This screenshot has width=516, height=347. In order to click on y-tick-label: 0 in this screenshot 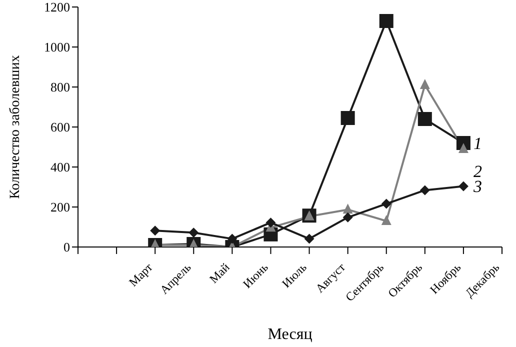, I will do `click(67, 247)`.